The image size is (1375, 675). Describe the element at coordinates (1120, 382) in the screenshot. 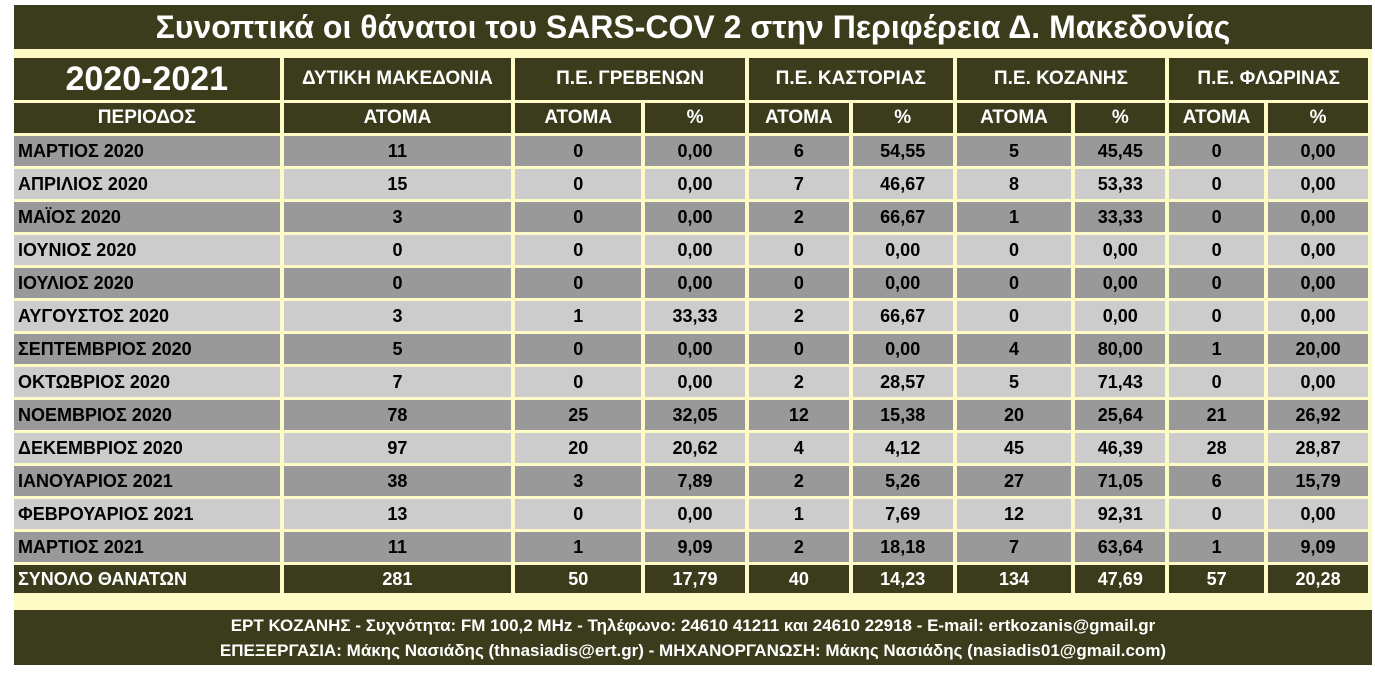

I see `percent-cell: 71,43` at that location.